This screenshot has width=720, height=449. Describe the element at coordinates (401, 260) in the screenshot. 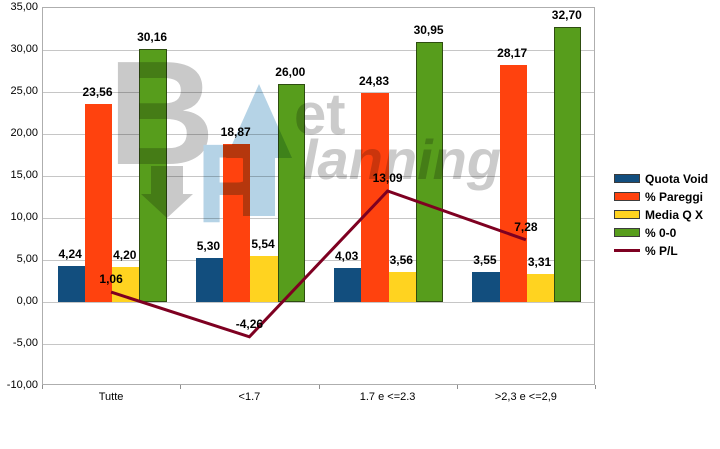

I see `bar-value-label: 3,56` at that location.